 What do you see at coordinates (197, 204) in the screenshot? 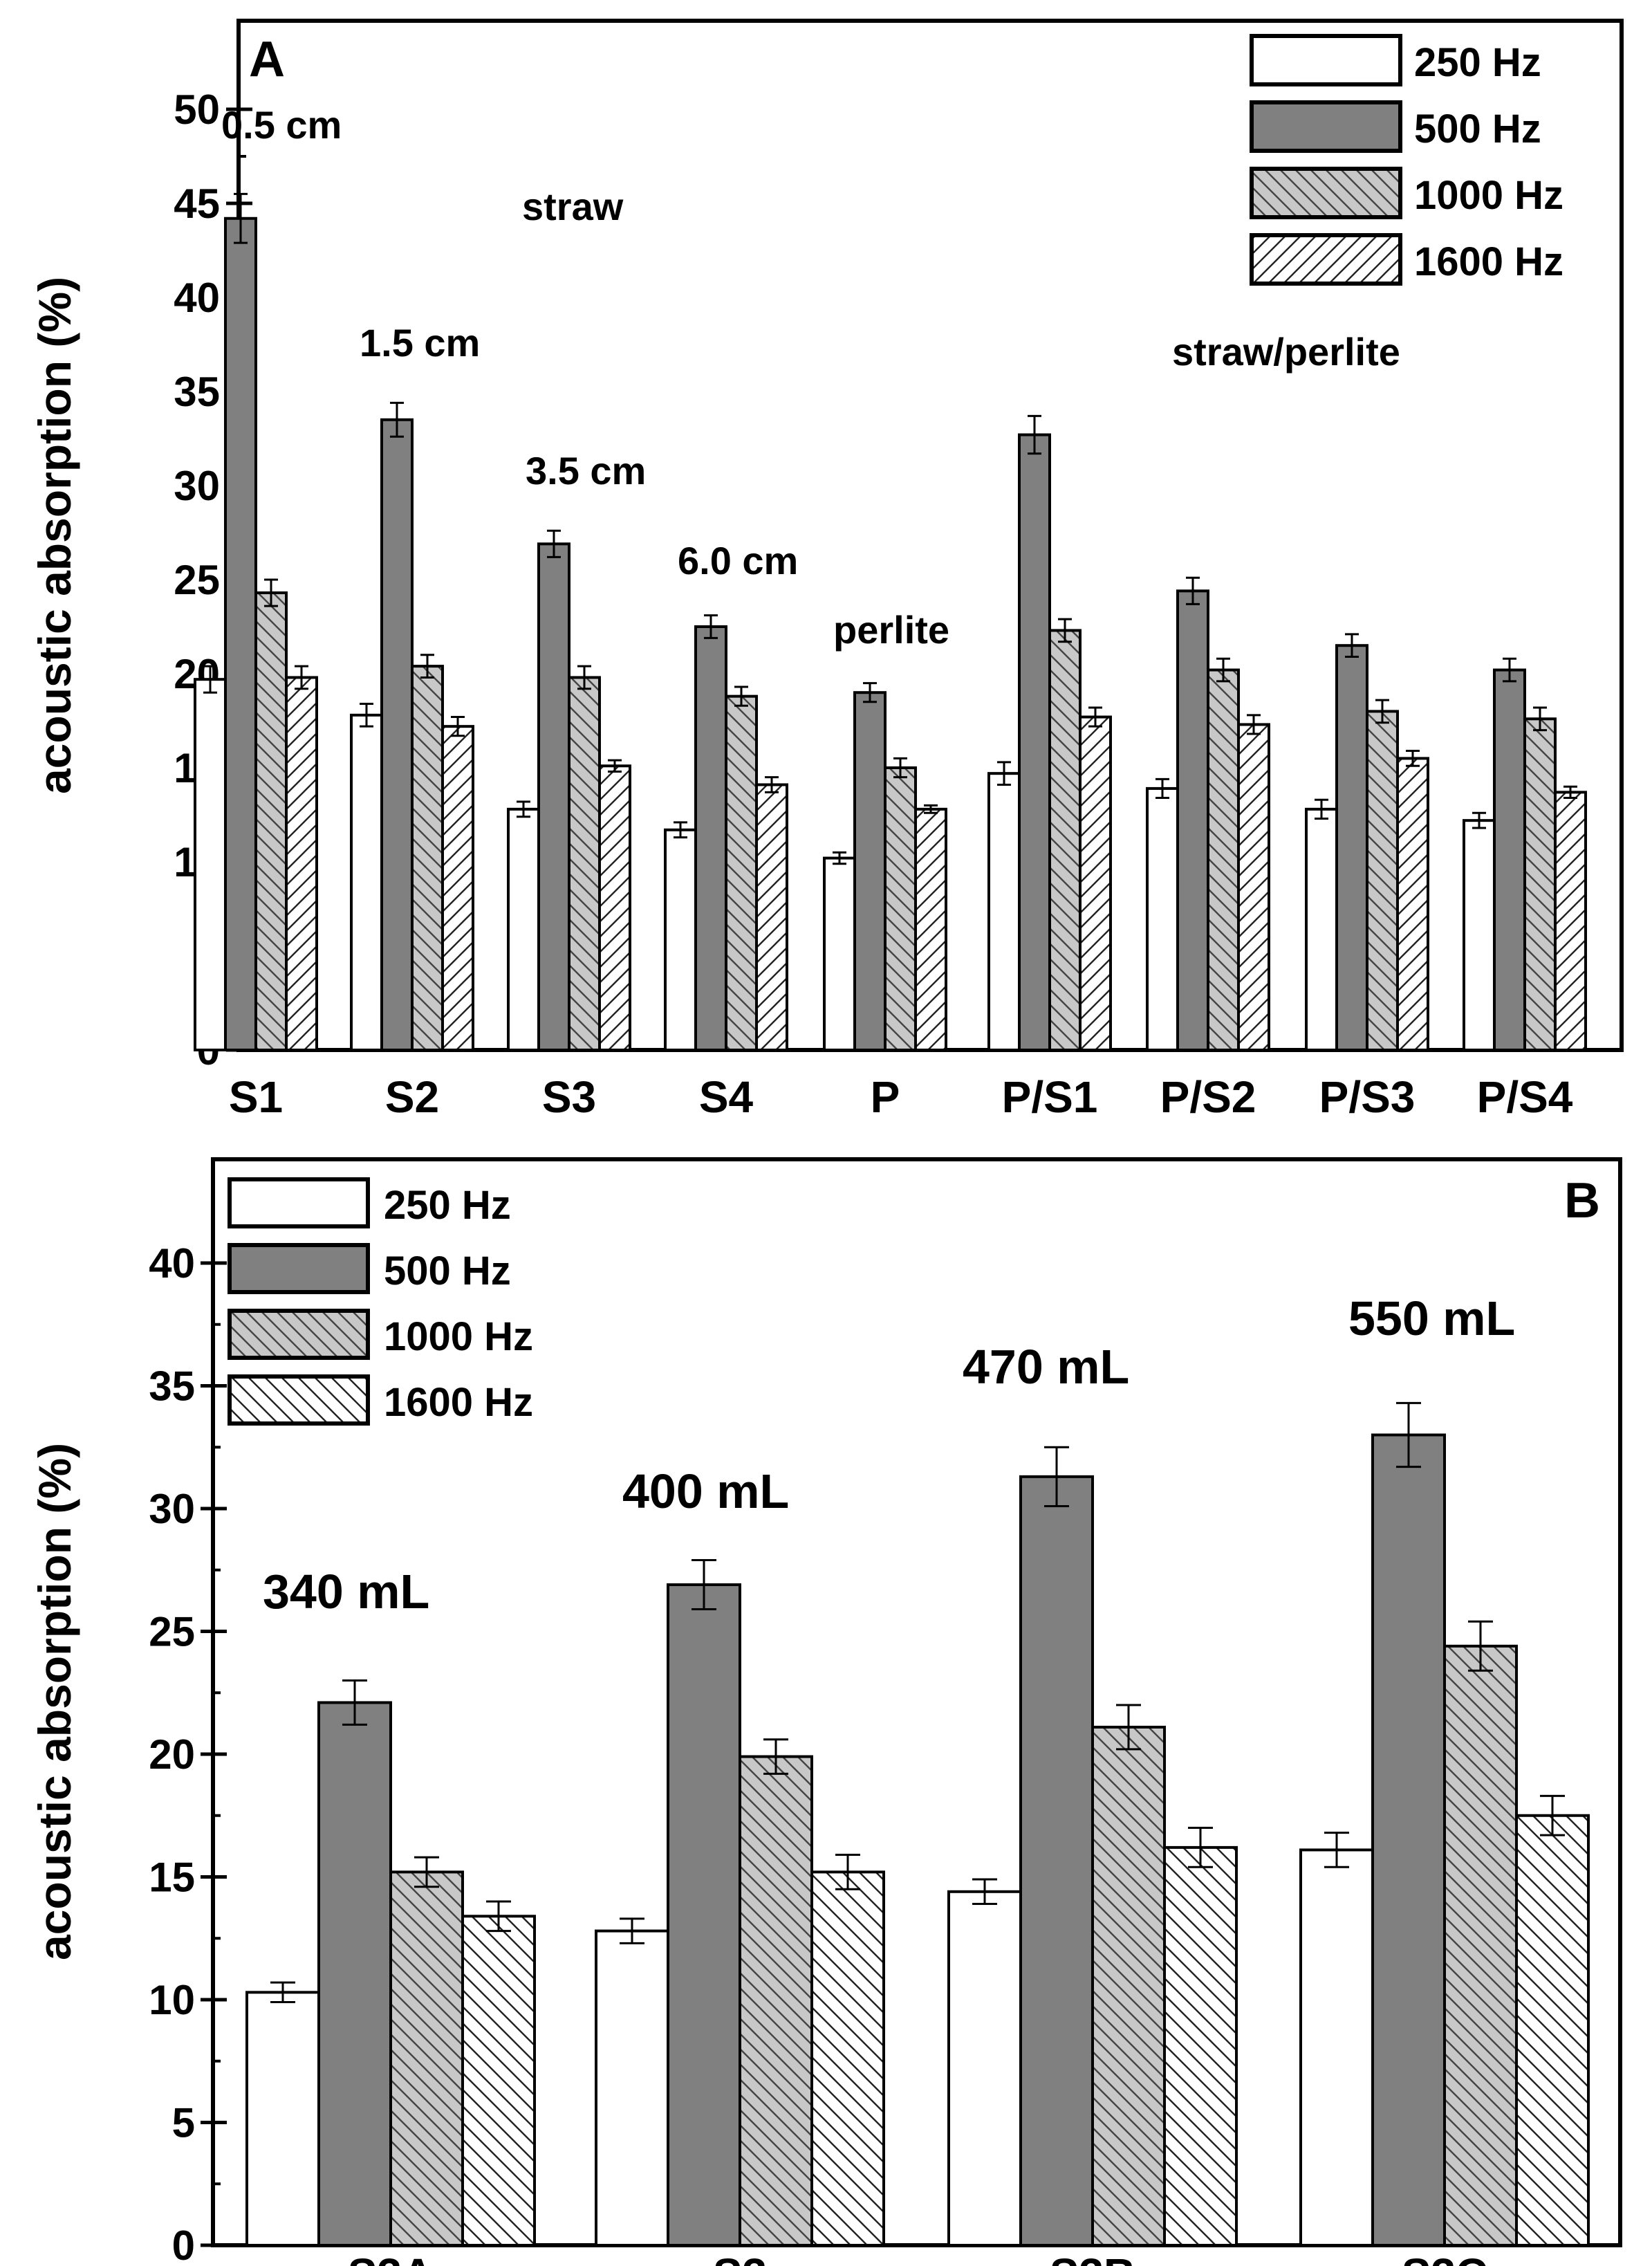
I see `panel-a-y-tick-label: 45` at bounding box center [197, 204].